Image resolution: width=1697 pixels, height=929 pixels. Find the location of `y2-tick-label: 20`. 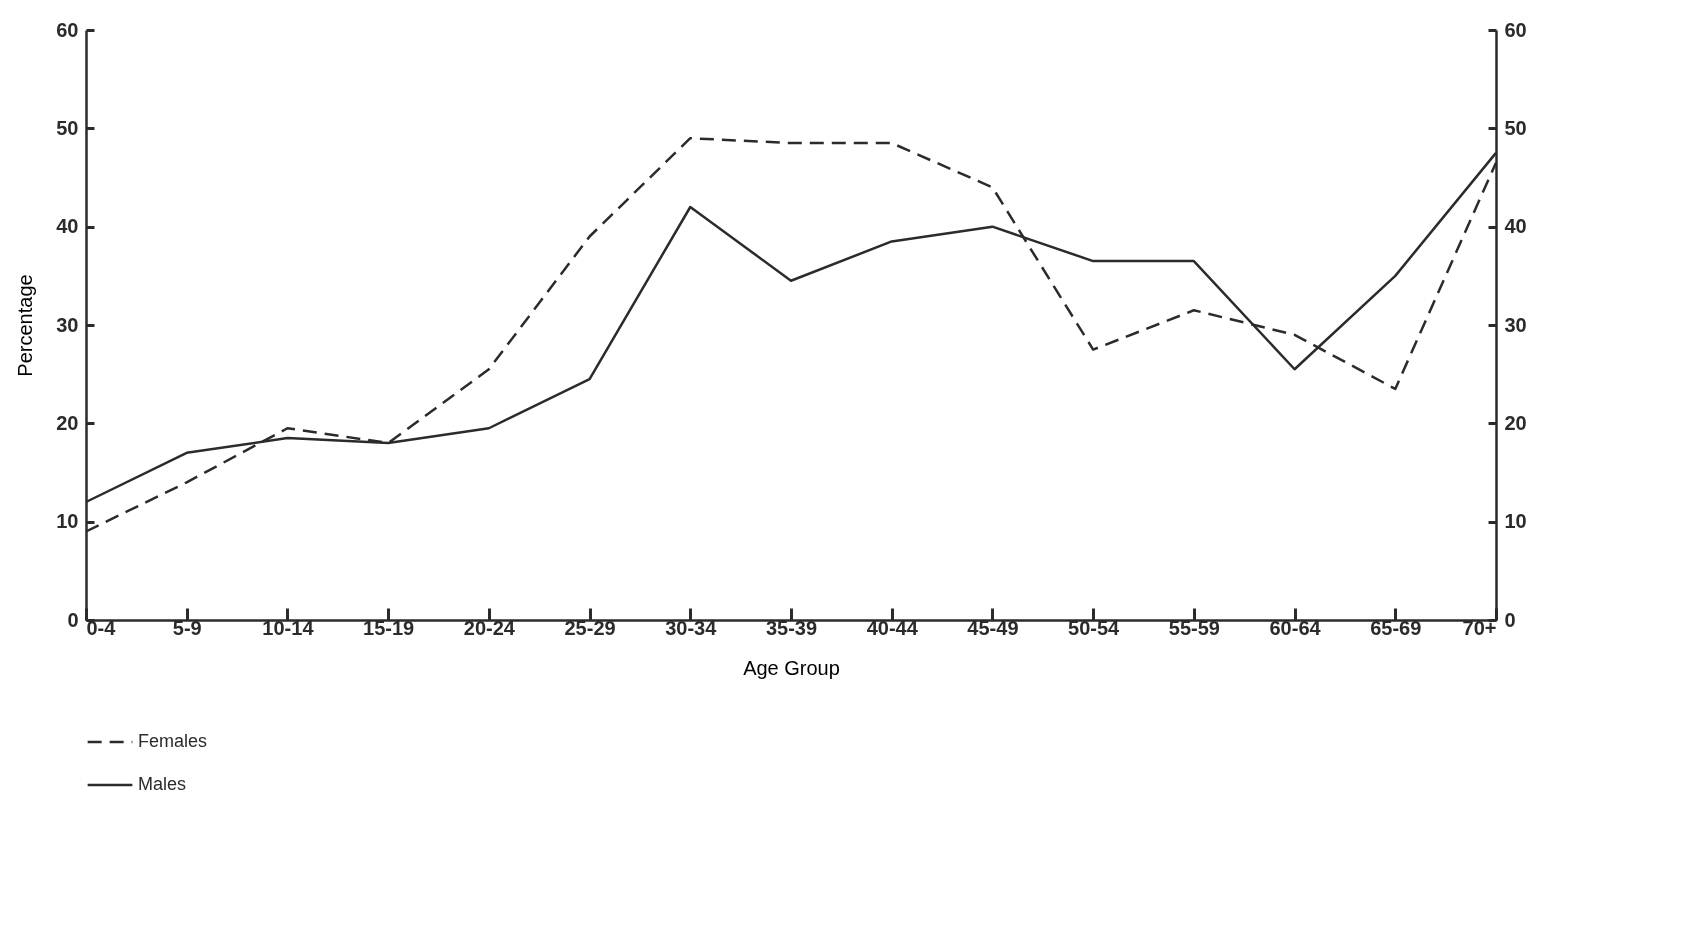

y2-tick-label: 20 is located at coordinates (1515, 422).